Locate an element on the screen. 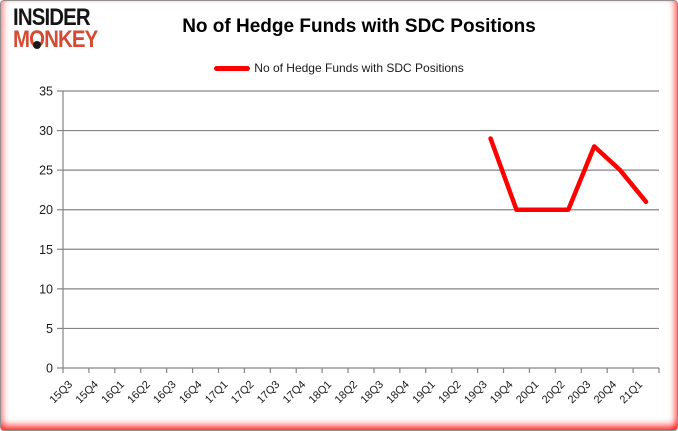  x-axis-tick-label: 16Q4 is located at coordinates (191, 393).